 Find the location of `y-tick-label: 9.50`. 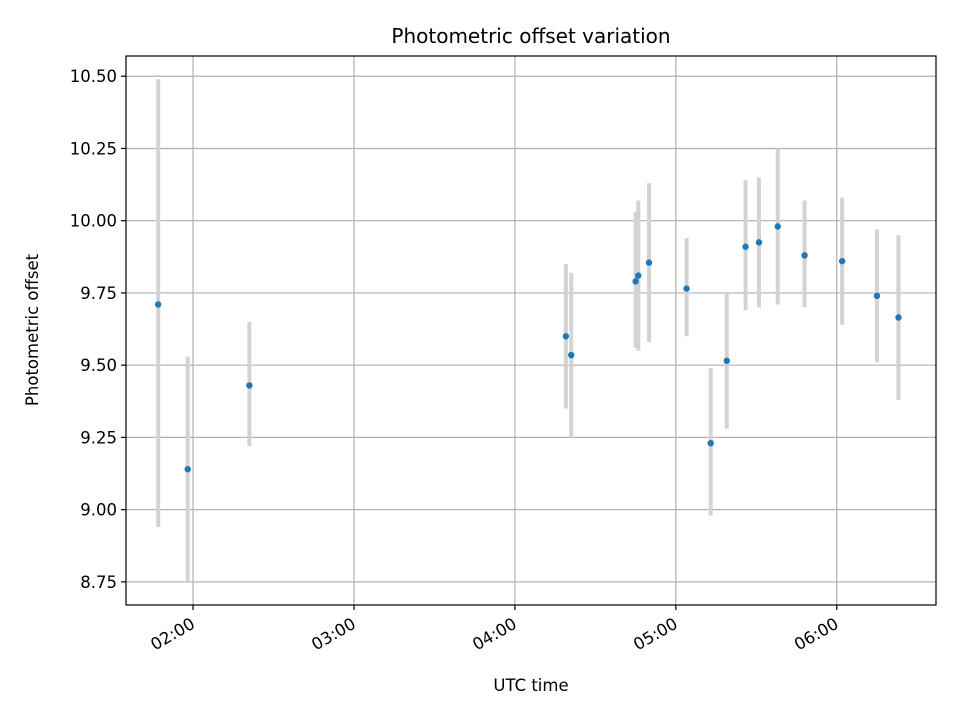

y-tick-label: 9.50 is located at coordinates (98, 365).